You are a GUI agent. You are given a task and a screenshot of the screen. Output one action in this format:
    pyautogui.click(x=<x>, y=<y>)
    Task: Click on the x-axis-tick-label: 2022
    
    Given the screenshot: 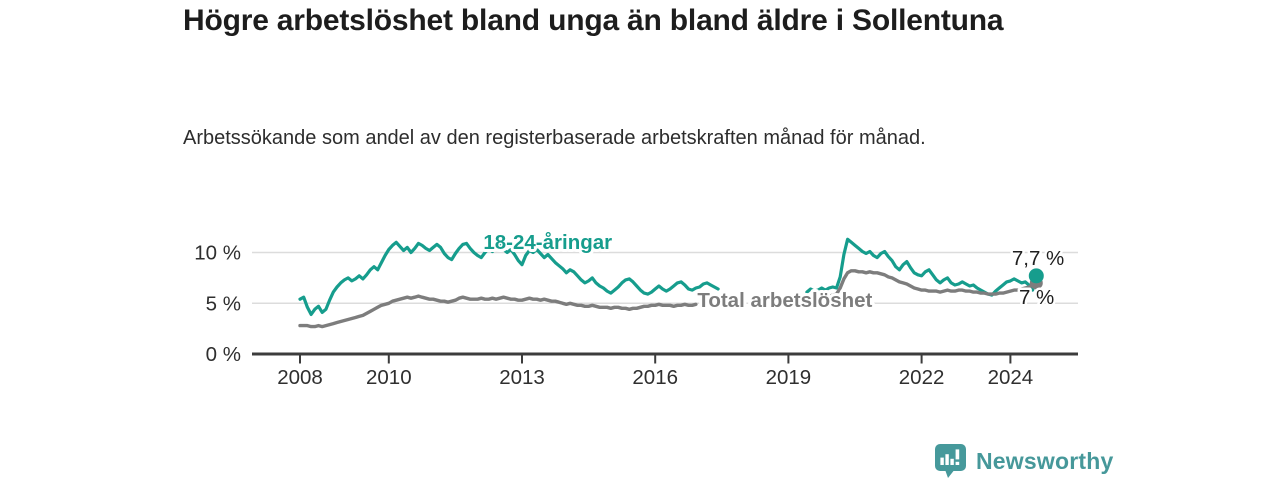 What is the action you would take?
    pyautogui.click(x=922, y=377)
    